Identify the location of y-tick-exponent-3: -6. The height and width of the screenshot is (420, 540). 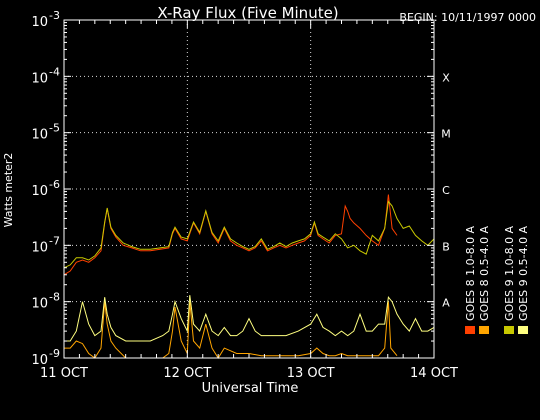
(54, 184).